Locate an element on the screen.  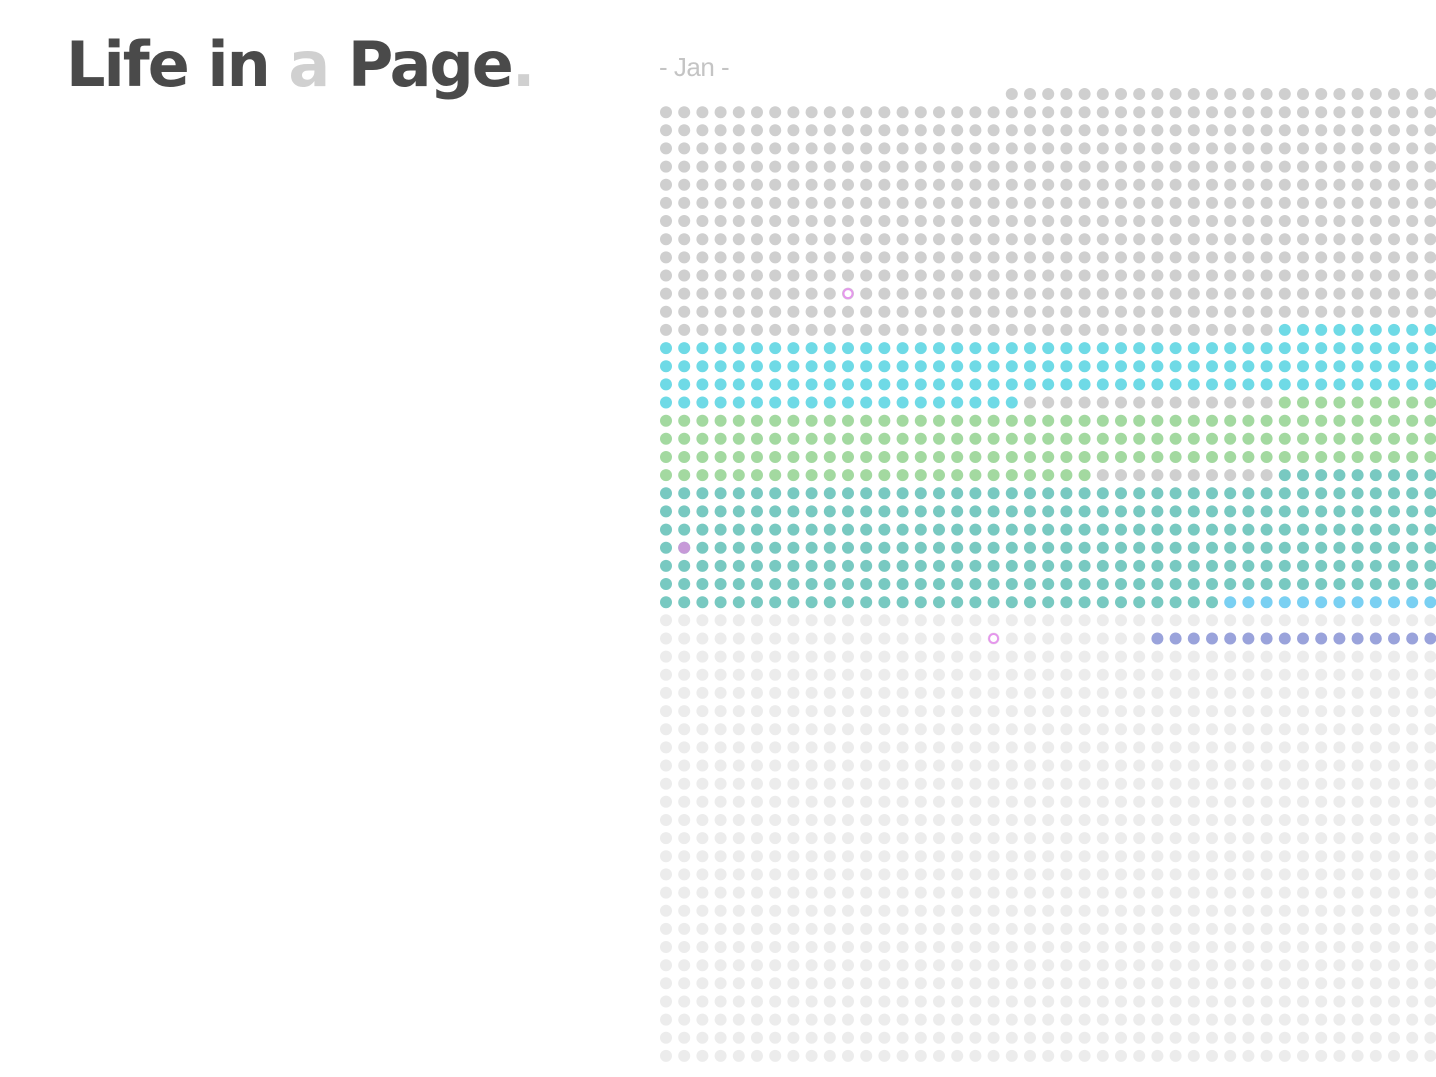
event-marker-dot is located at coordinates (994, 638).